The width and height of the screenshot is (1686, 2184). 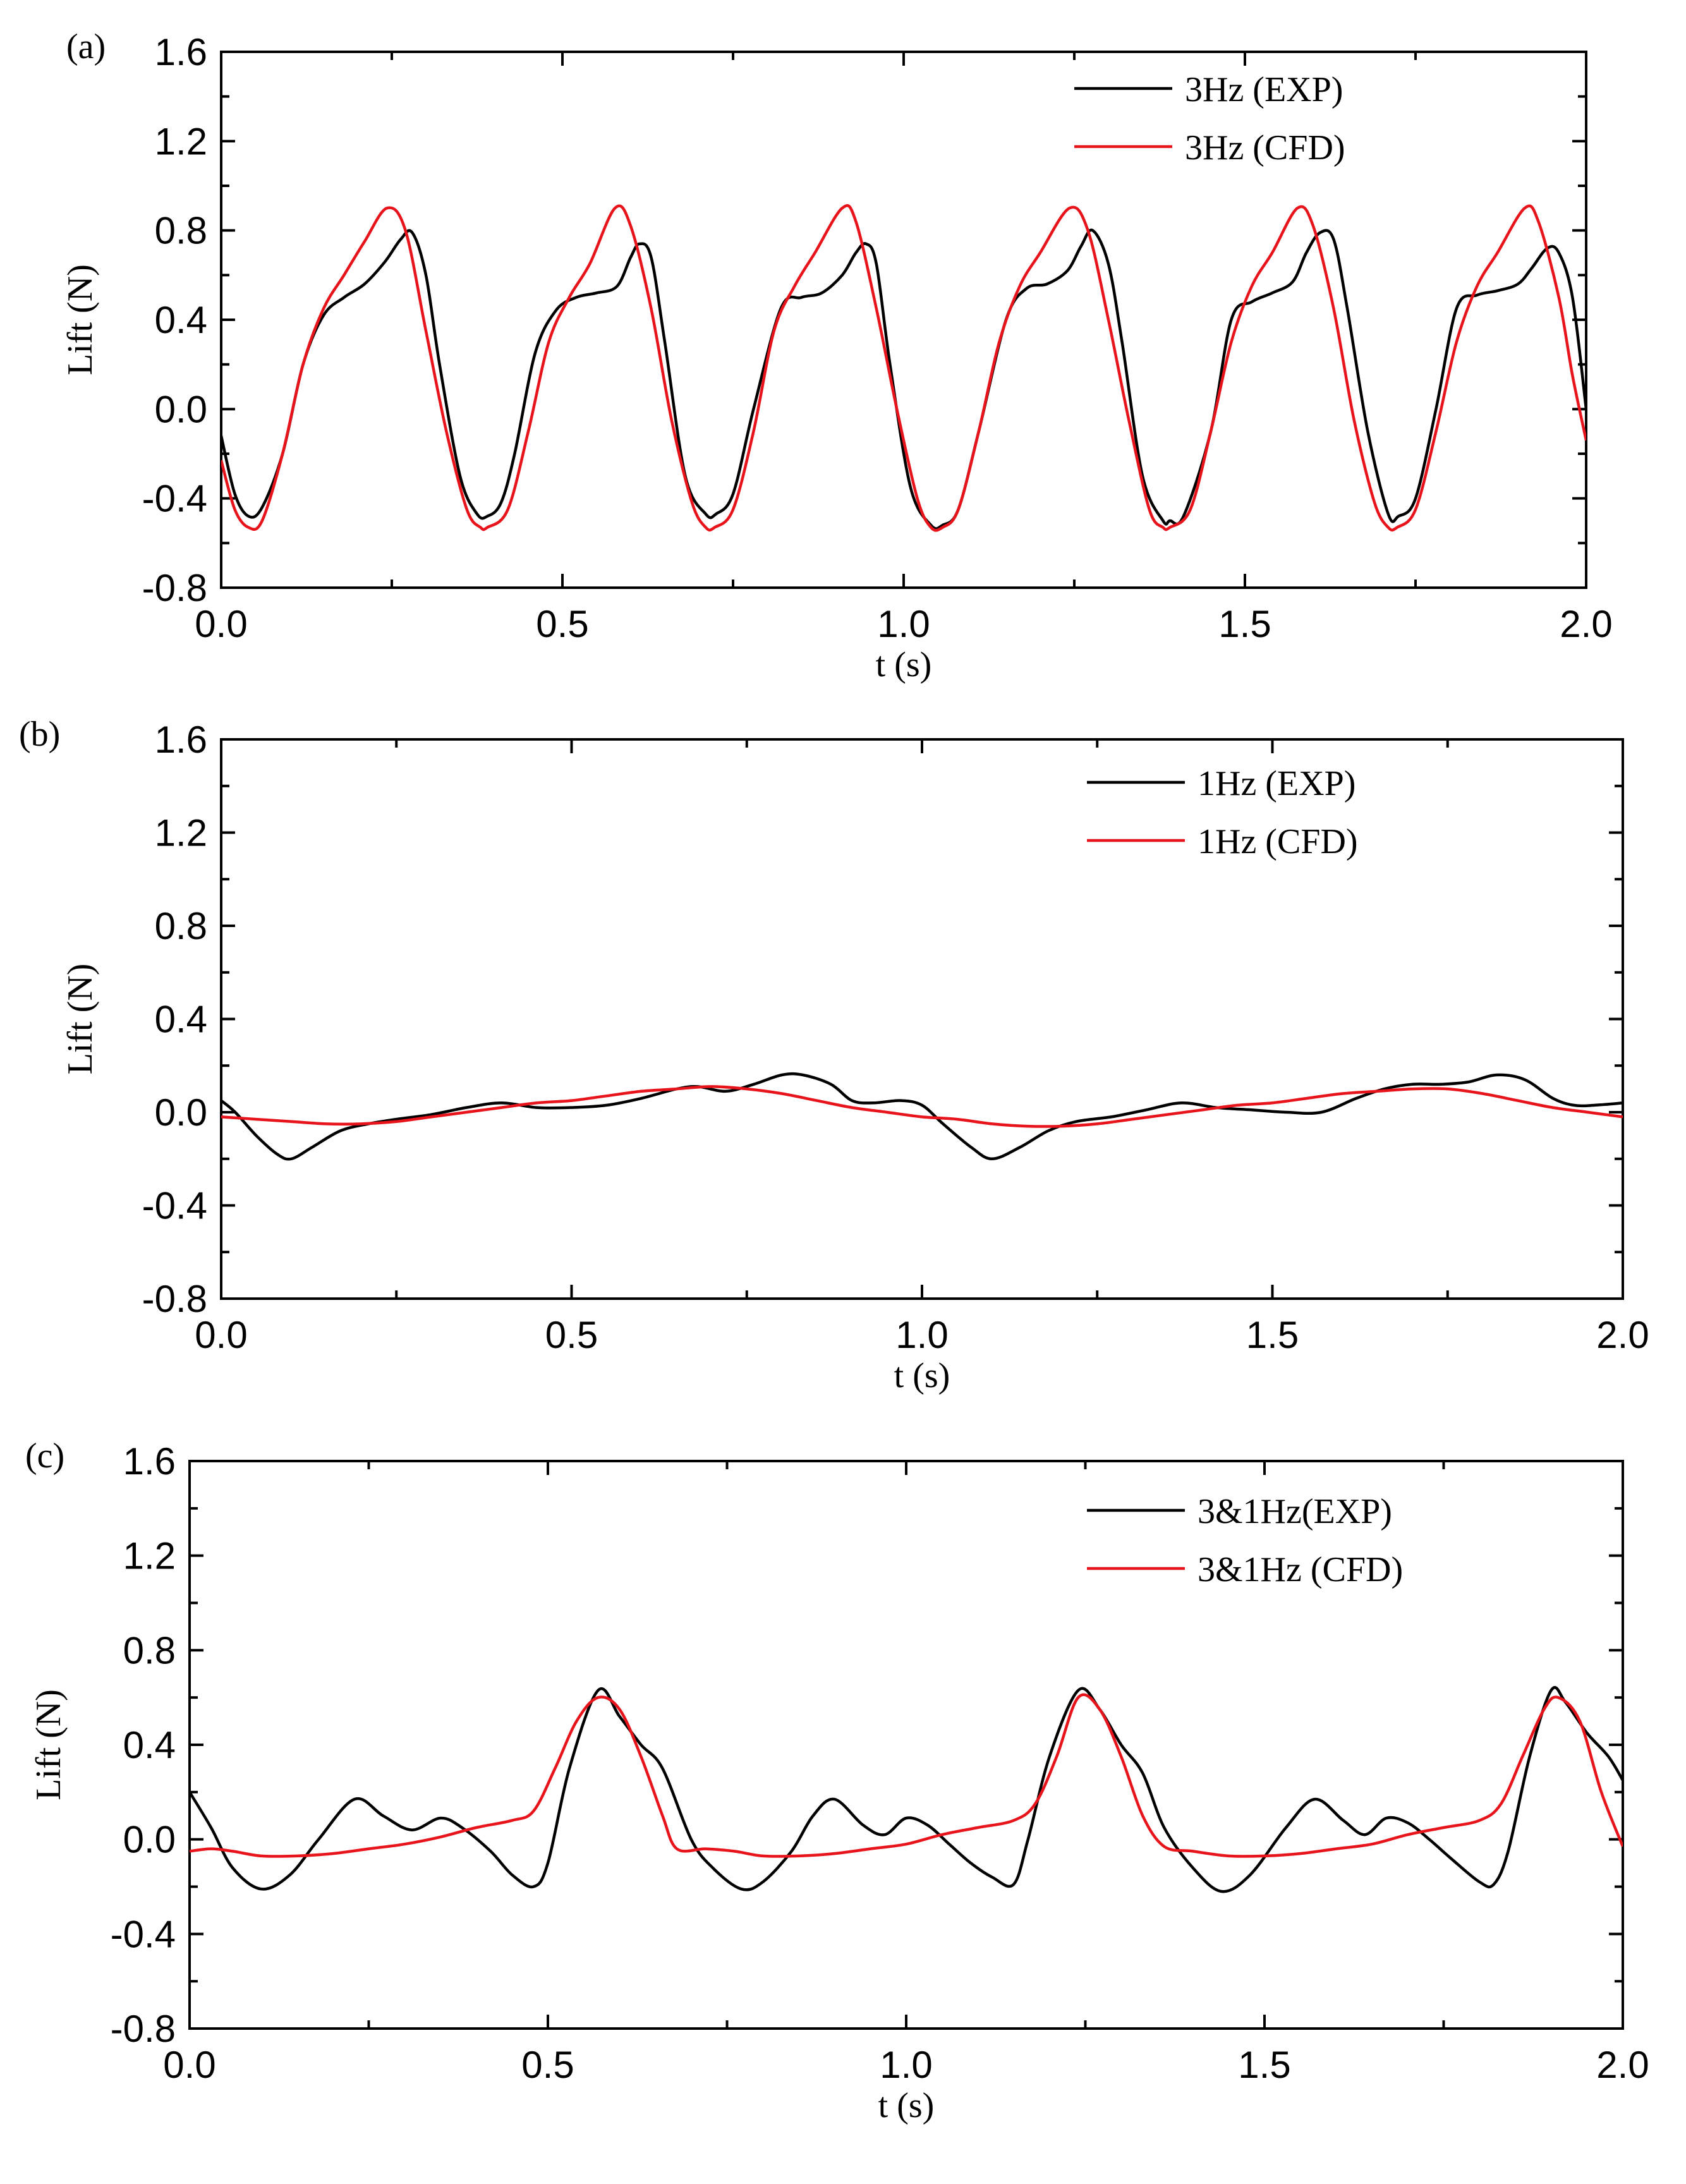 What do you see at coordinates (86, 46) in the screenshot?
I see `panel-label: (a)` at bounding box center [86, 46].